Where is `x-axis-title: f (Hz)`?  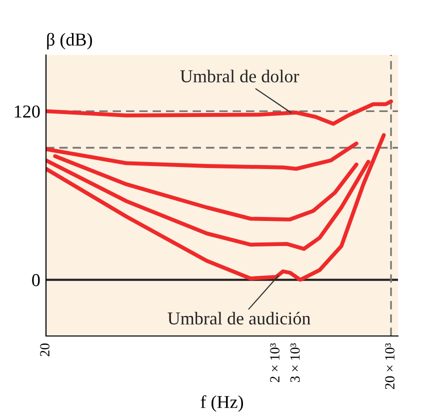
x-axis-title: f (Hz) is located at coordinates (222, 403).